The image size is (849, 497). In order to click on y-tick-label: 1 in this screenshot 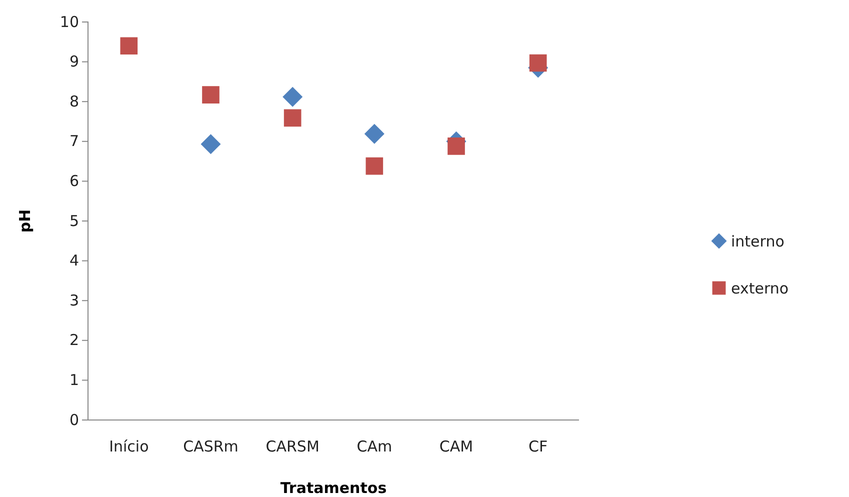, I will do `click(74, 380)`.